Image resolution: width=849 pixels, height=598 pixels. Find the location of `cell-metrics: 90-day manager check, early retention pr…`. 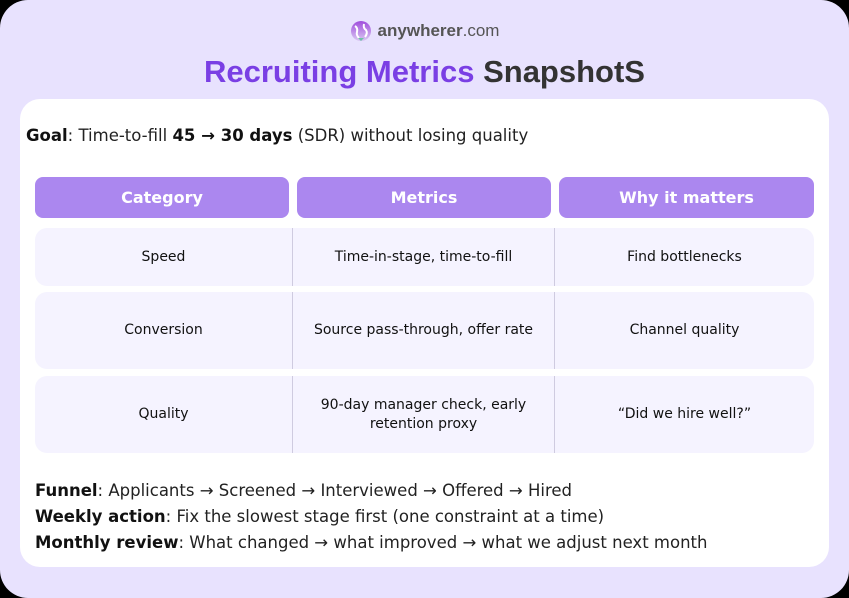

cell-metrics: 90-day manager check, early retention pr… is located at coordinates (424, 414).